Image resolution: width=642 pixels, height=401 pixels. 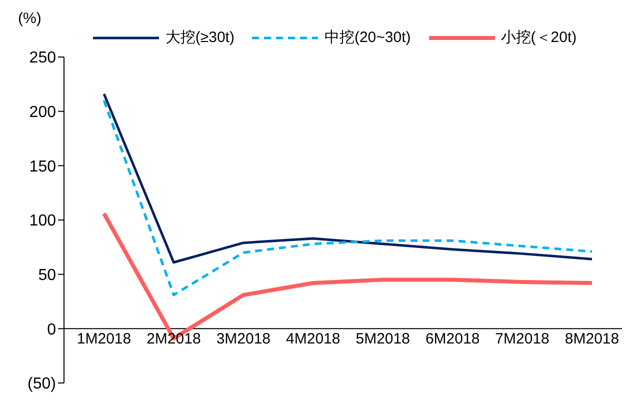 What do you see at coordinates (313, 339) in the screenshot?
I see `x-tick-label: 4M2018` at bounding box center [313, 339].